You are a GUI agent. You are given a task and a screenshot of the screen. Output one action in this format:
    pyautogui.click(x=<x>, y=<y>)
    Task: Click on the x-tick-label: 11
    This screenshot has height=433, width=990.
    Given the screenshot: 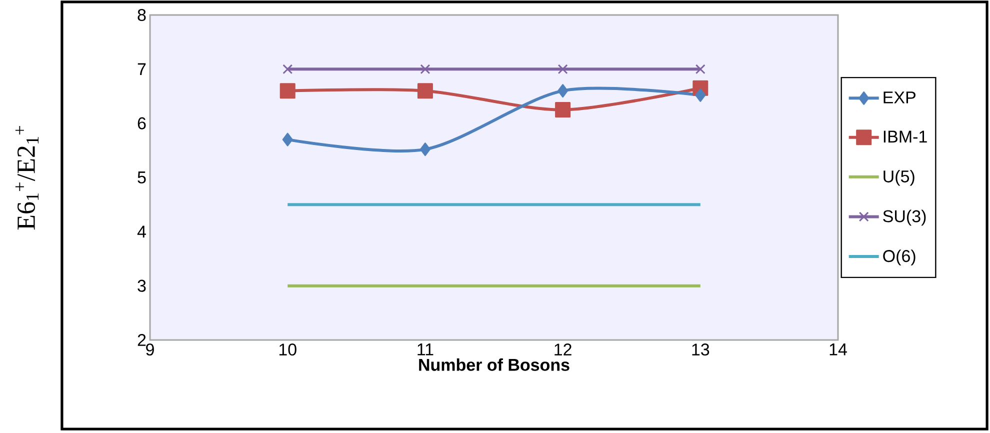 What is the action you would take?
    pyautogui.click(x=426, y=350)
    